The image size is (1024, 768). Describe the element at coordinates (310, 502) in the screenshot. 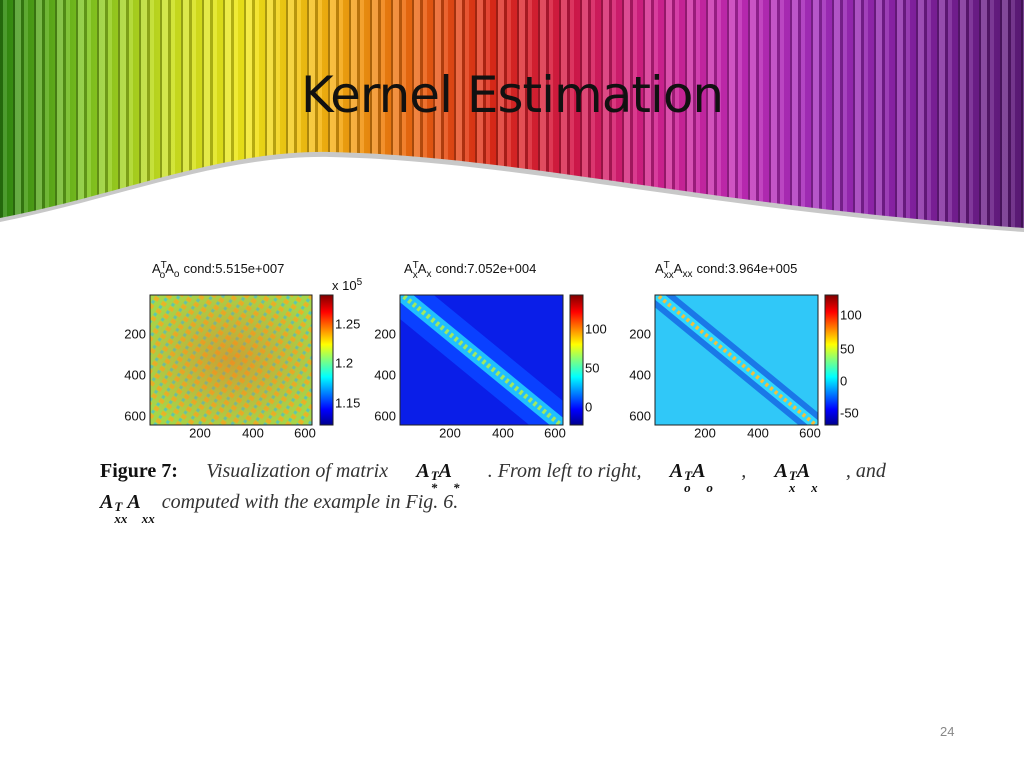

I see `caption-text: computed with the example in Fig. 6.` at that location.